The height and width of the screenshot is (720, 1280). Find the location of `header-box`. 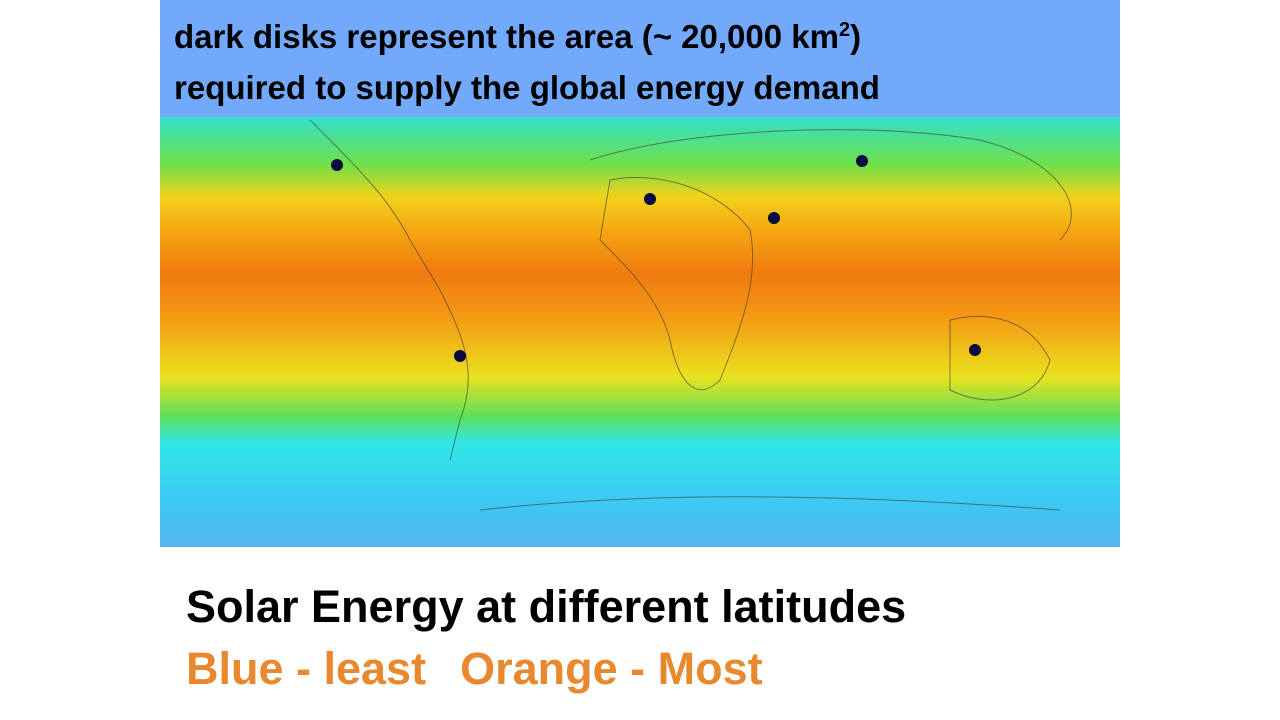

header-box is located at coordinates (640, 58).